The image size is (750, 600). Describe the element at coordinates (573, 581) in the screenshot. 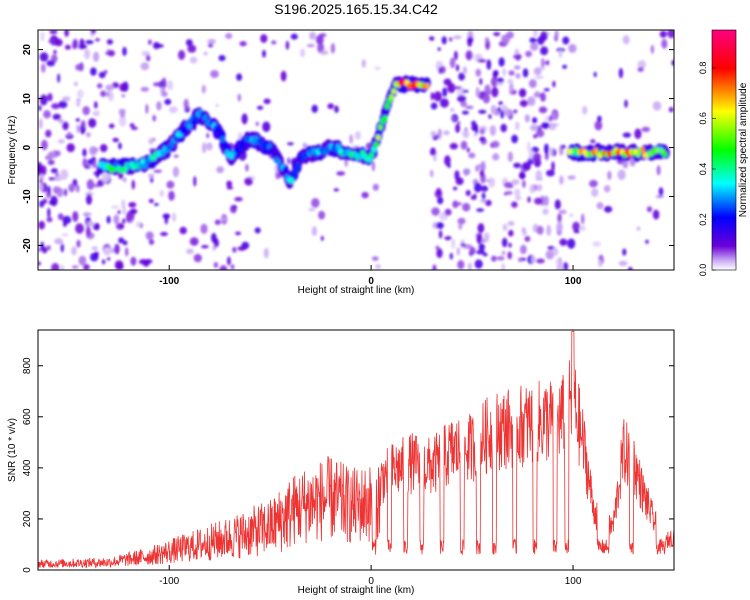

I see `snr-x-tick-label: 100` at that location.